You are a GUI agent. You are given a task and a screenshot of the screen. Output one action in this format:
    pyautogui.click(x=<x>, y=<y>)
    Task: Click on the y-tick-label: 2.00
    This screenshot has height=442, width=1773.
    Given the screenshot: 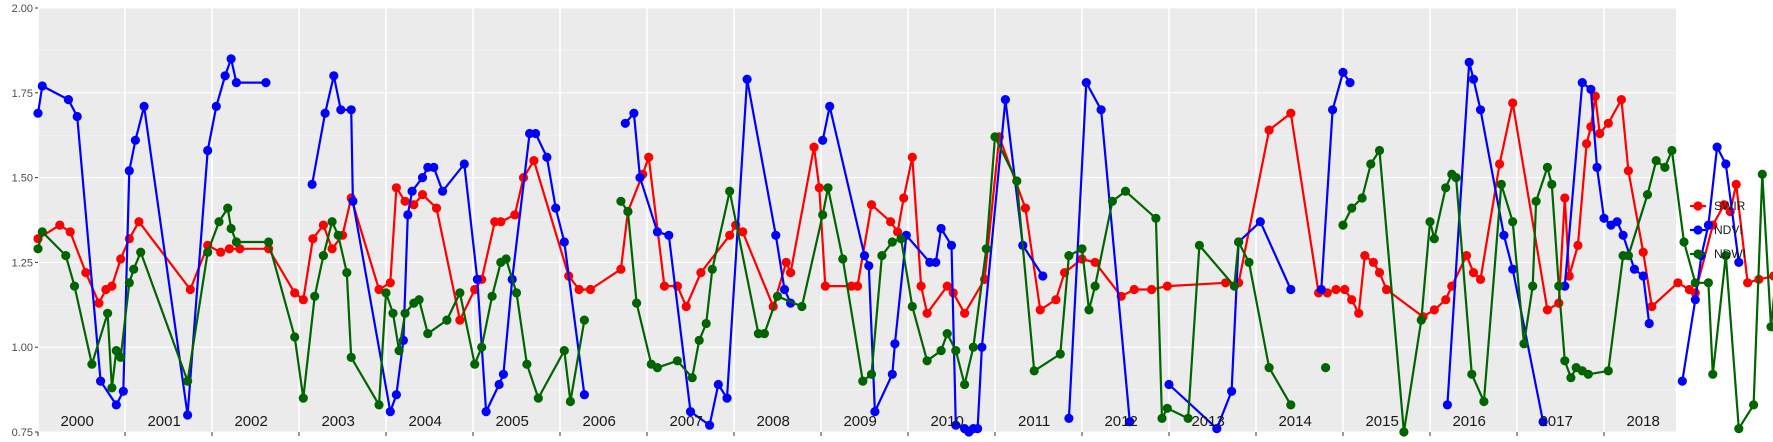 What is the action you would take?
    pyautogui.click(x=22, y=9)
    